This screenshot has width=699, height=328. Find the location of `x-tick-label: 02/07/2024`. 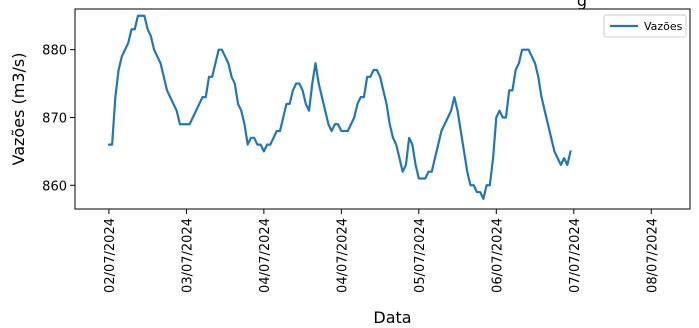

x-tick-label: 02/07/2024 is located at coordinates (110, 255).